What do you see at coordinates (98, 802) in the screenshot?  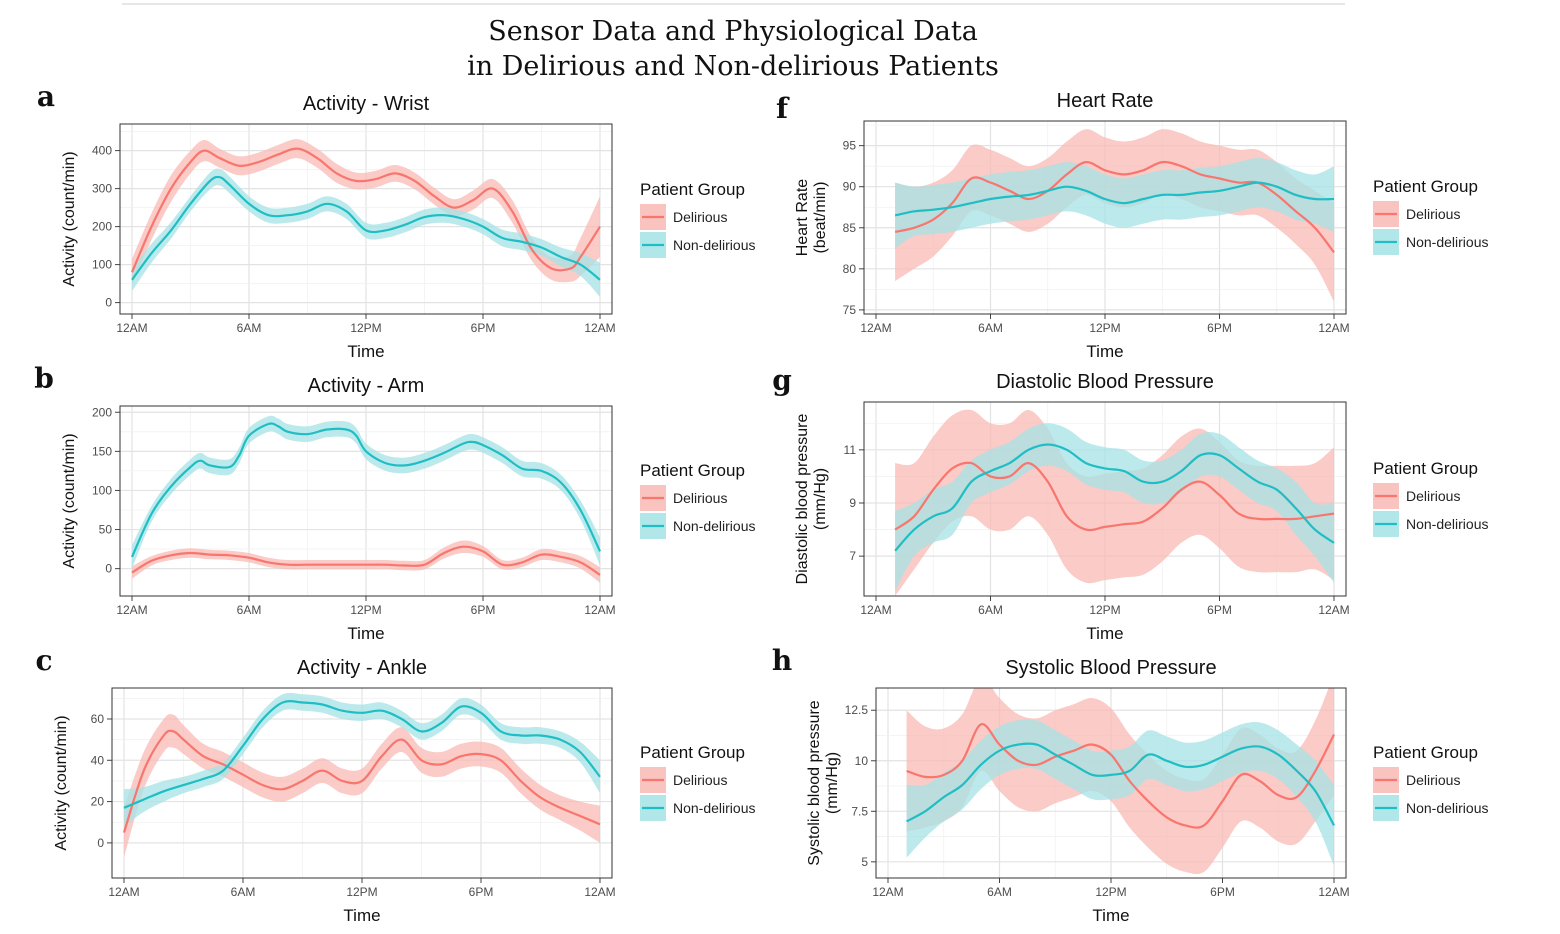 I see `y-tick-label: 20` at bounding box center [98, 802].